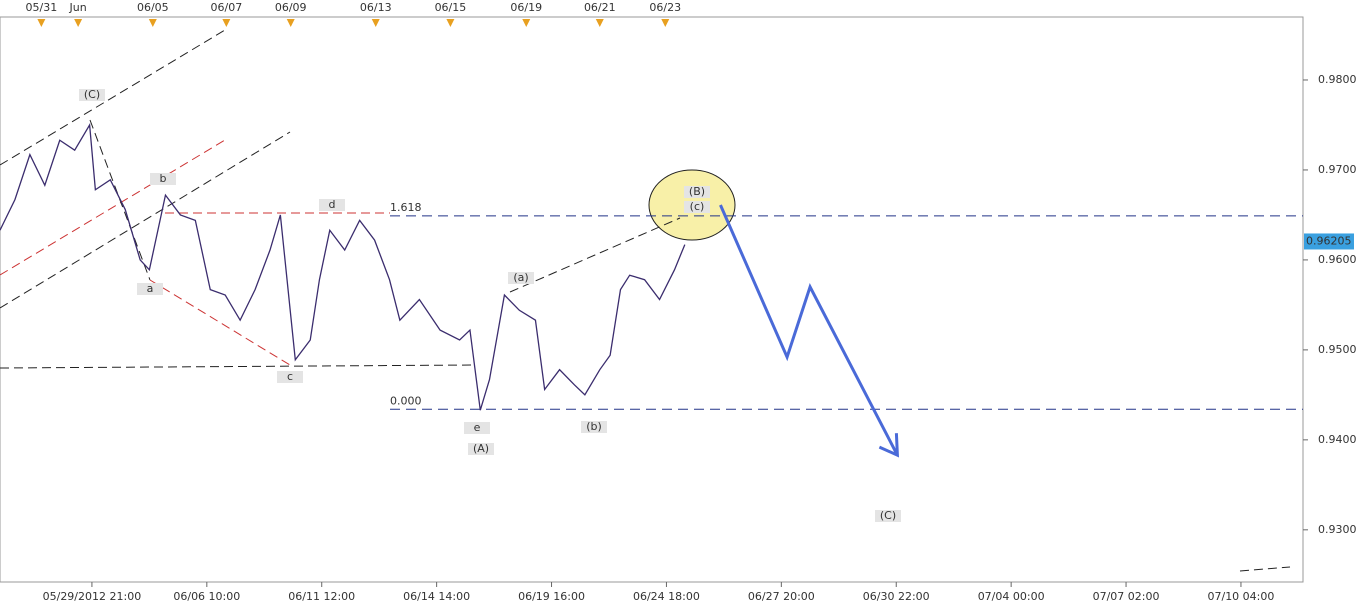 Image resolution: width=1360 pixels, height=608 pixels. I want to click on x-tick-label: 06/14 14:00, so click(436, 596).